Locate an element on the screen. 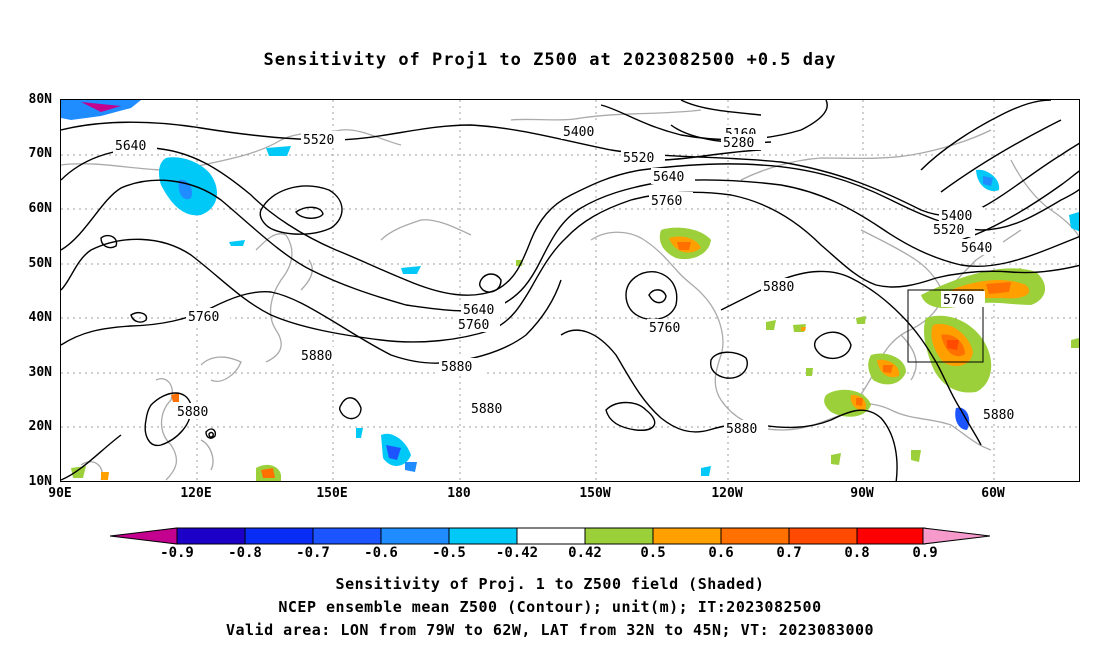  colorbar-label: -0.6 is located at coordinates (381, 553).